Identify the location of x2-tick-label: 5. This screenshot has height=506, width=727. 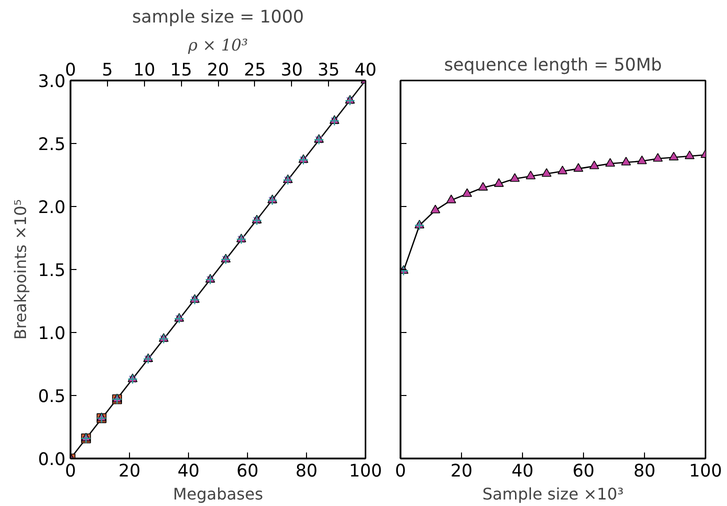
(107, 70).